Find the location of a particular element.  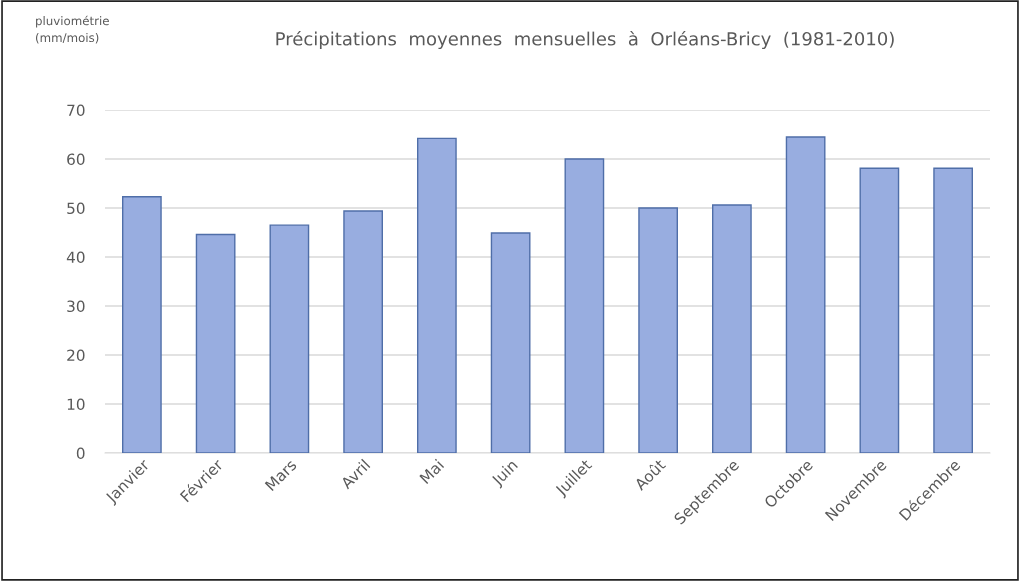

y-tick-label: 50 is located at coordinates (76, 208).